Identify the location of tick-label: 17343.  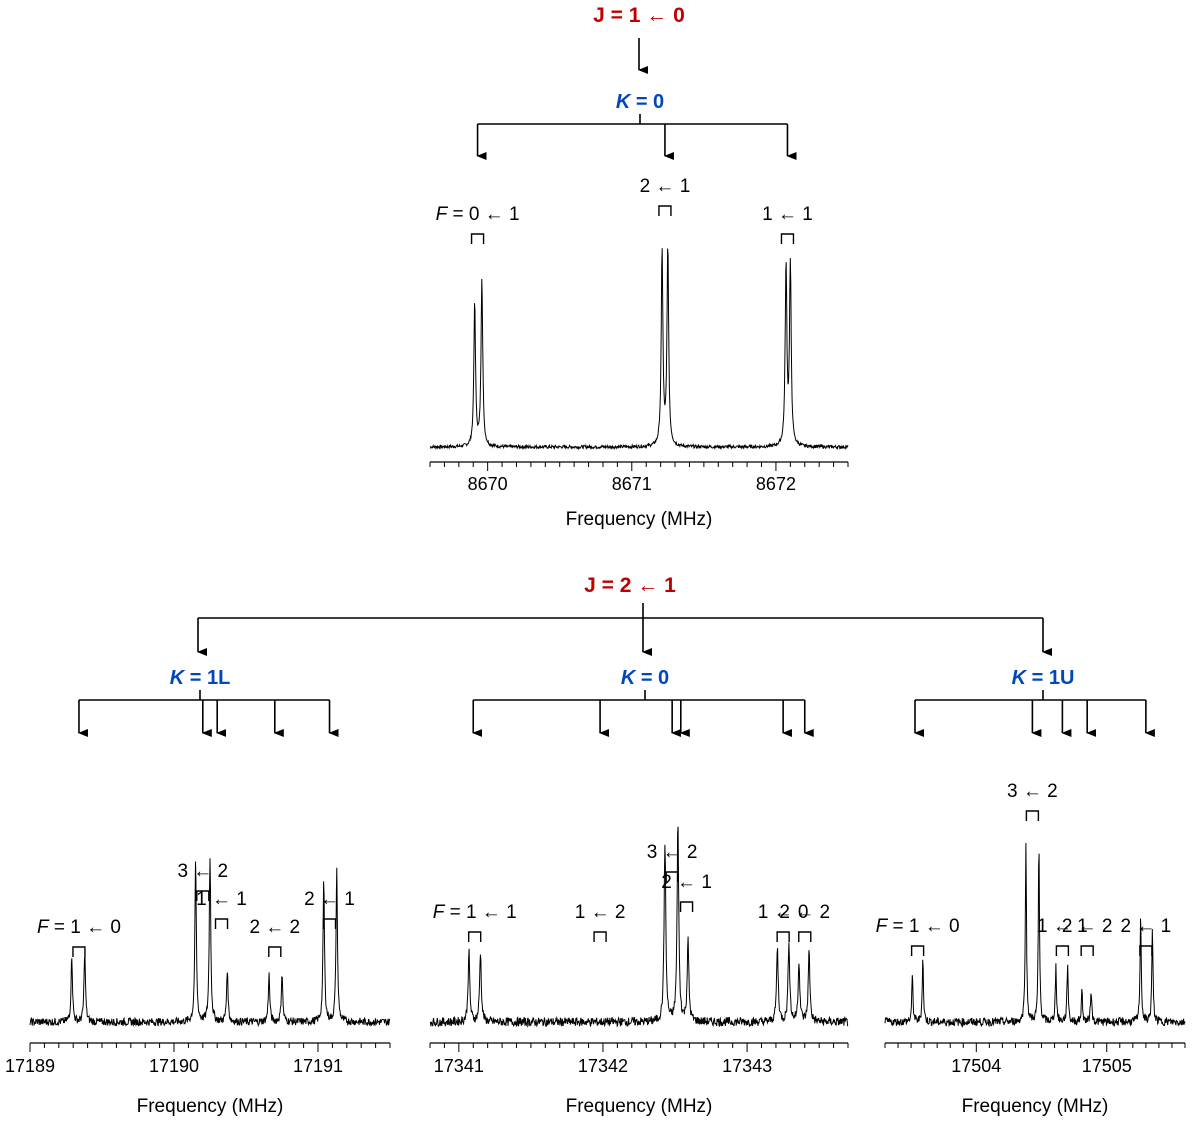
(747, 1066).